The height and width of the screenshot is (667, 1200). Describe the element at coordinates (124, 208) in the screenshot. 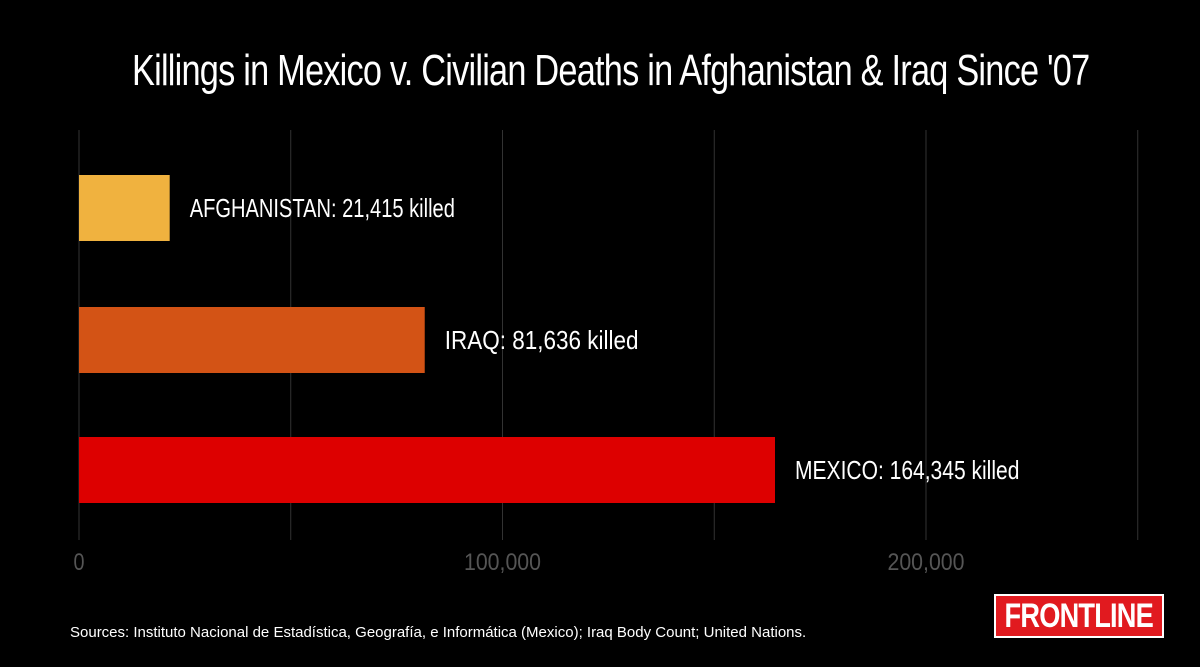

I see `bar-afghanistan` at that location.